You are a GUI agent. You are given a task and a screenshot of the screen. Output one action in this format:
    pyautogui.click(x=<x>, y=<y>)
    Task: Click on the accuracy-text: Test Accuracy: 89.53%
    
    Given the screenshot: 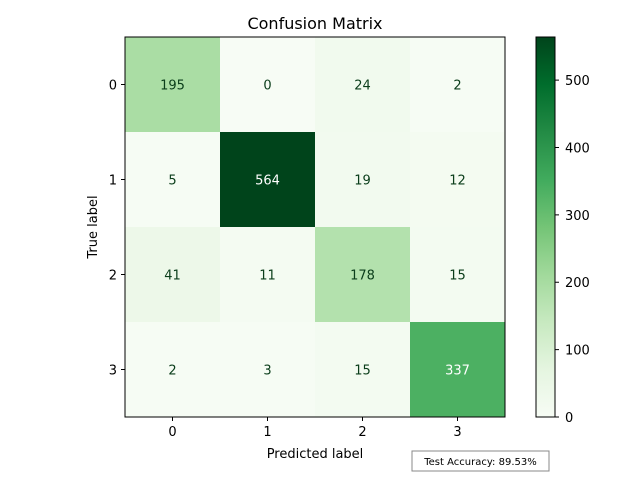 What is the action you would take?
    pyautogui.click(x=479, y=462)
    